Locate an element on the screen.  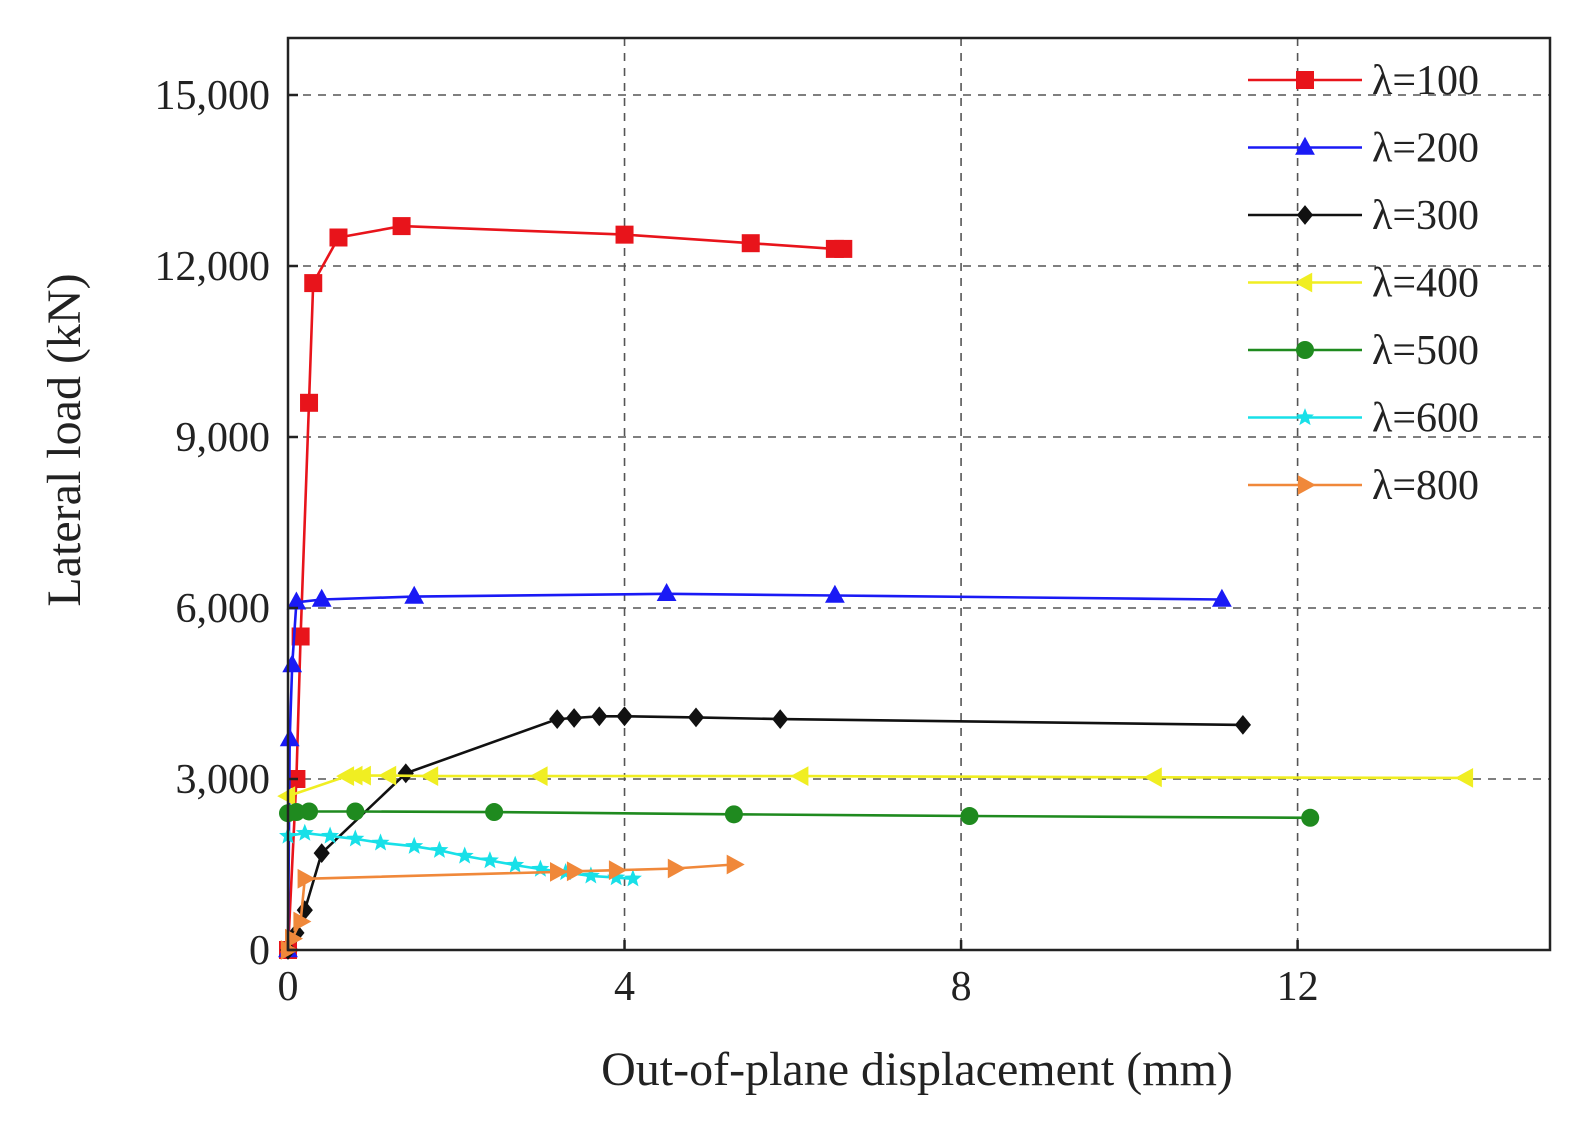
legend-label: λ=600 is located at coordinates (1425, 419).